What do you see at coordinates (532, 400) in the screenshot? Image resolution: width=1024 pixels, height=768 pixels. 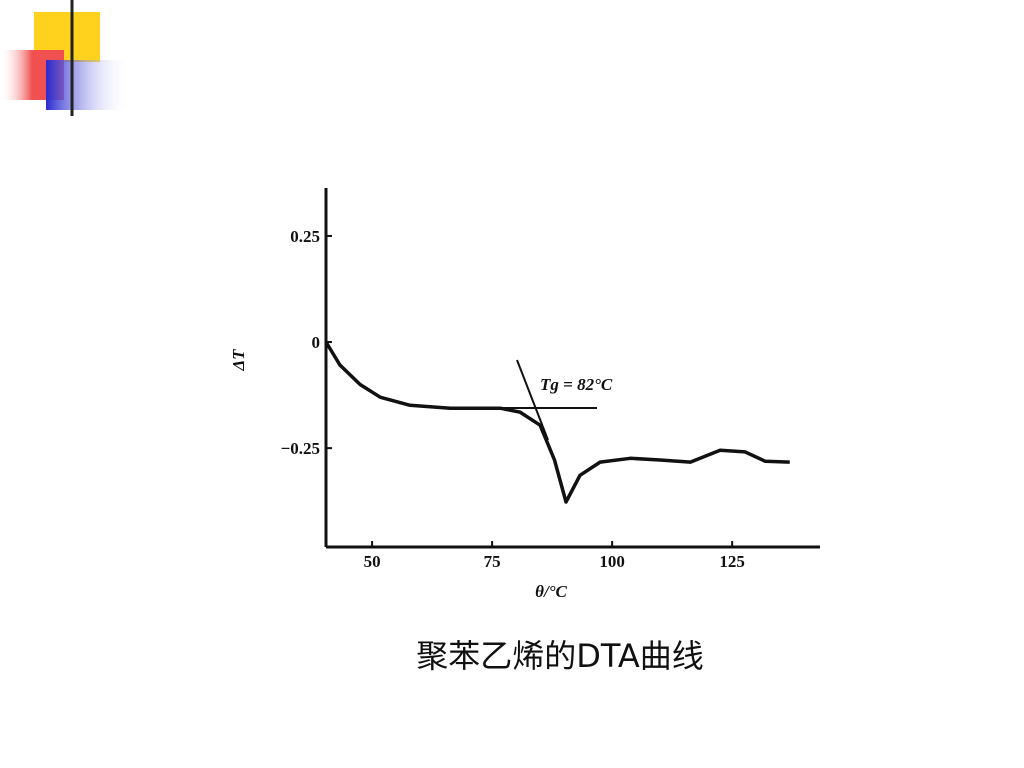 I see `slope-tangent` at bounding box center [532, 400].